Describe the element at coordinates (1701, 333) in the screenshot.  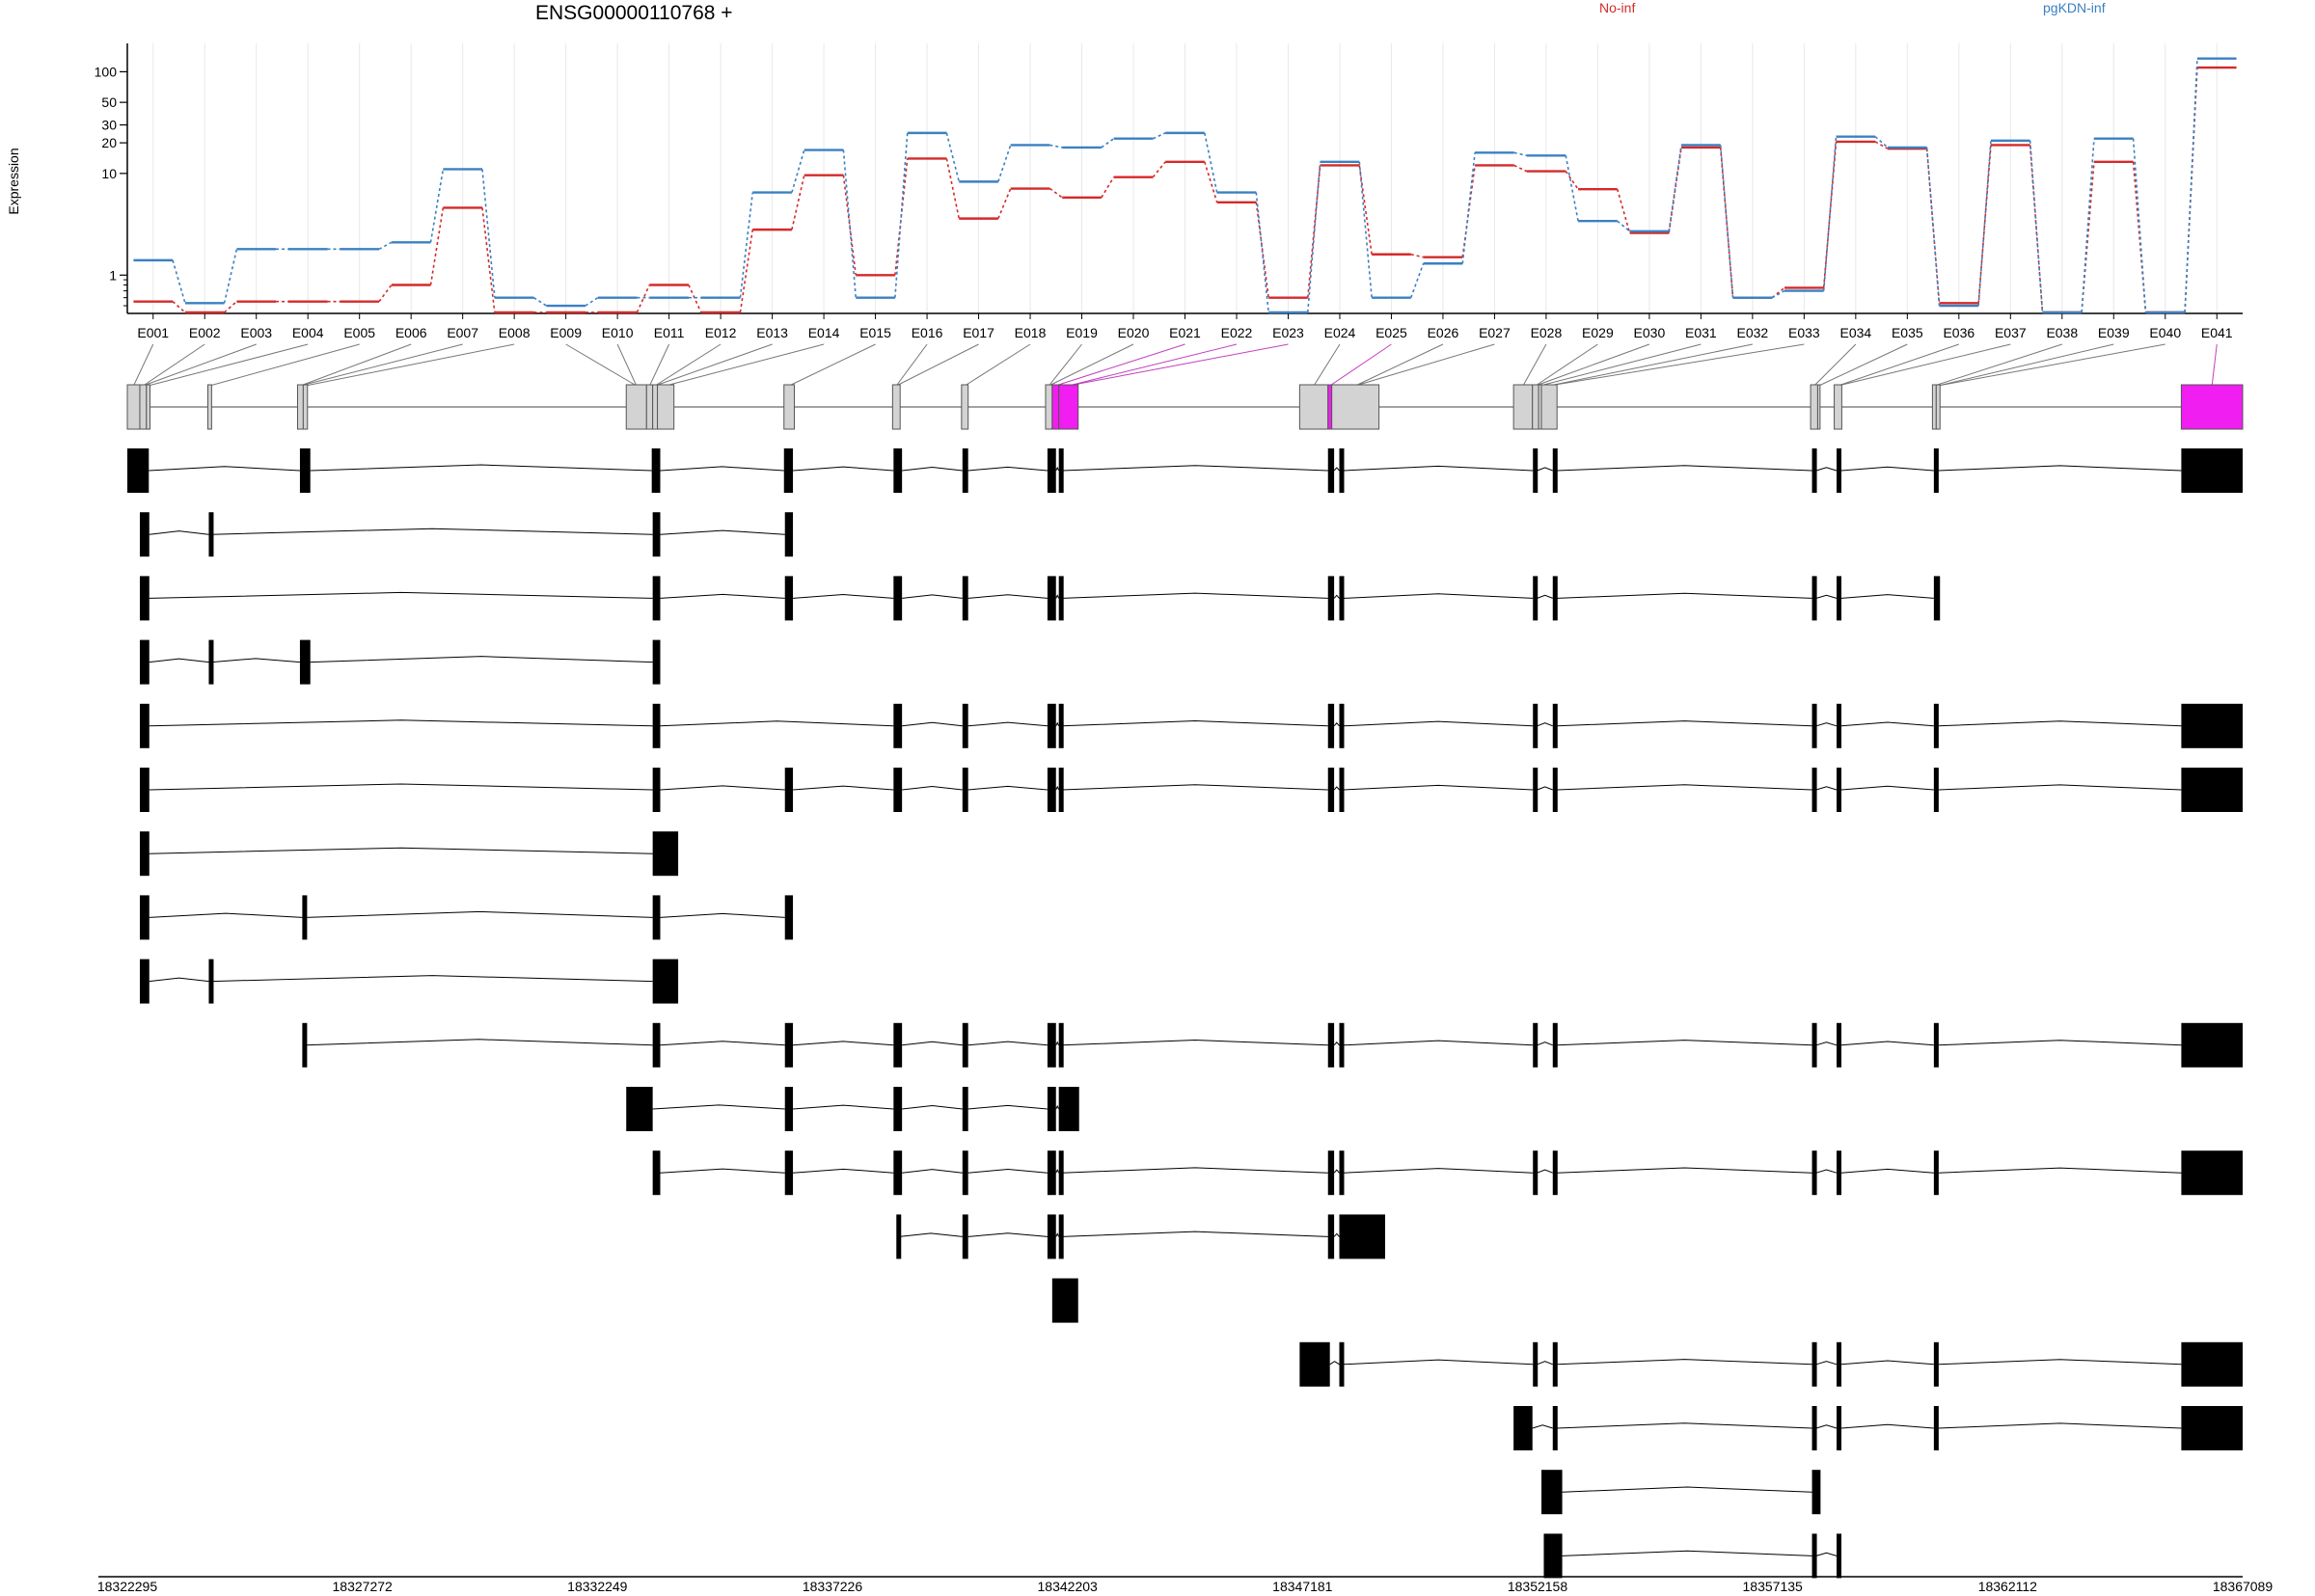
I see `x-tick-label: E031` at that location.